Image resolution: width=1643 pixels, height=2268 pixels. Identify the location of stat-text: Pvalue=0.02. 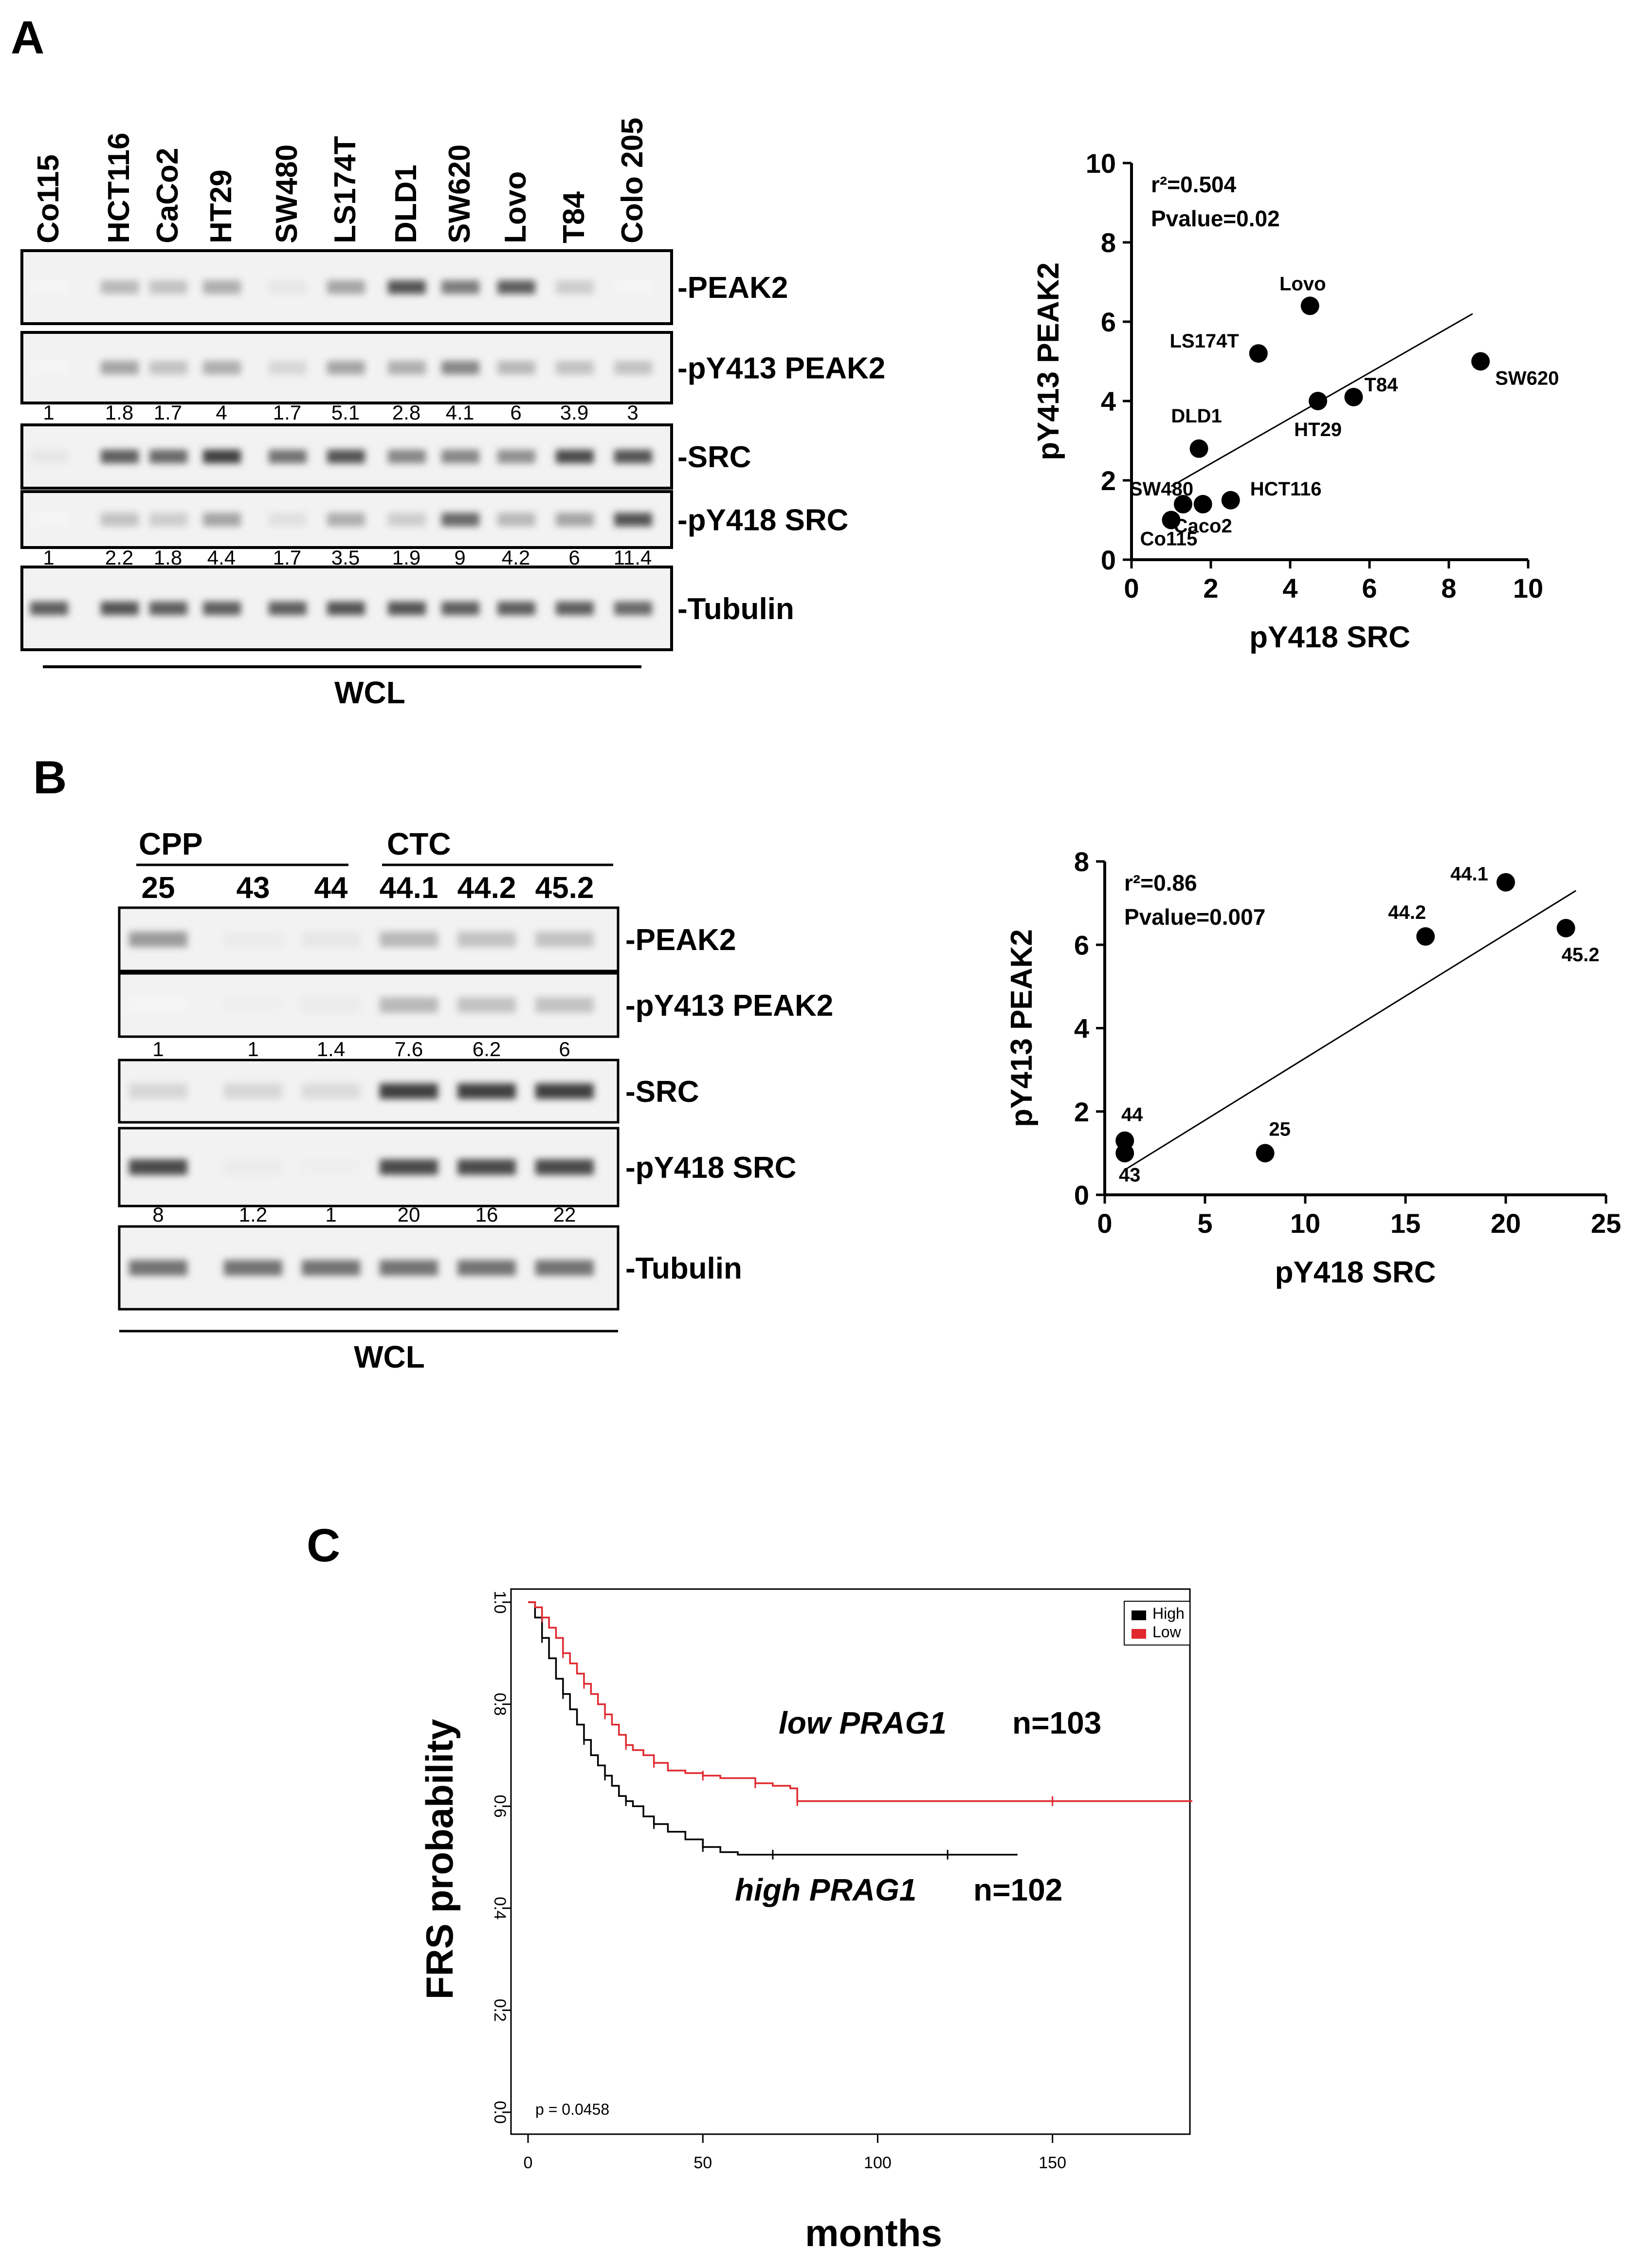
(1216, 218).